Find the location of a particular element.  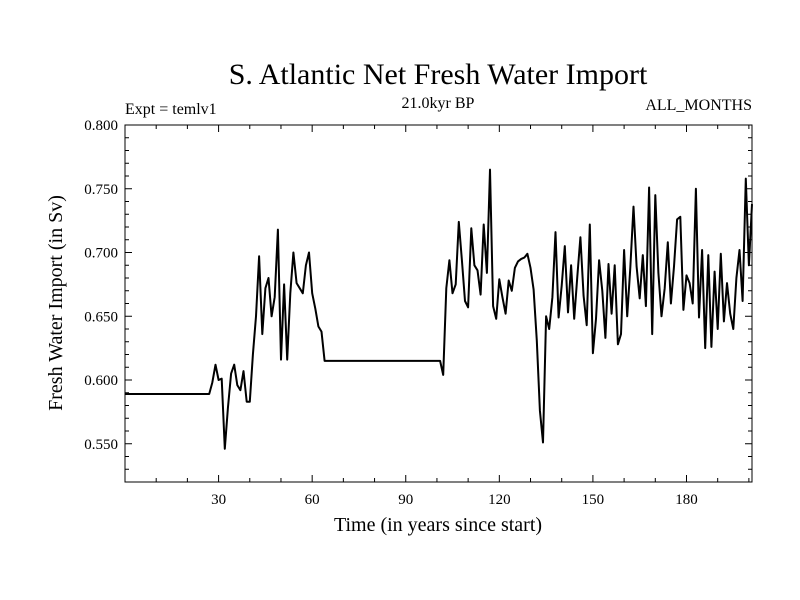

x-tick-label: 90 is located at coordinates (405, 500).